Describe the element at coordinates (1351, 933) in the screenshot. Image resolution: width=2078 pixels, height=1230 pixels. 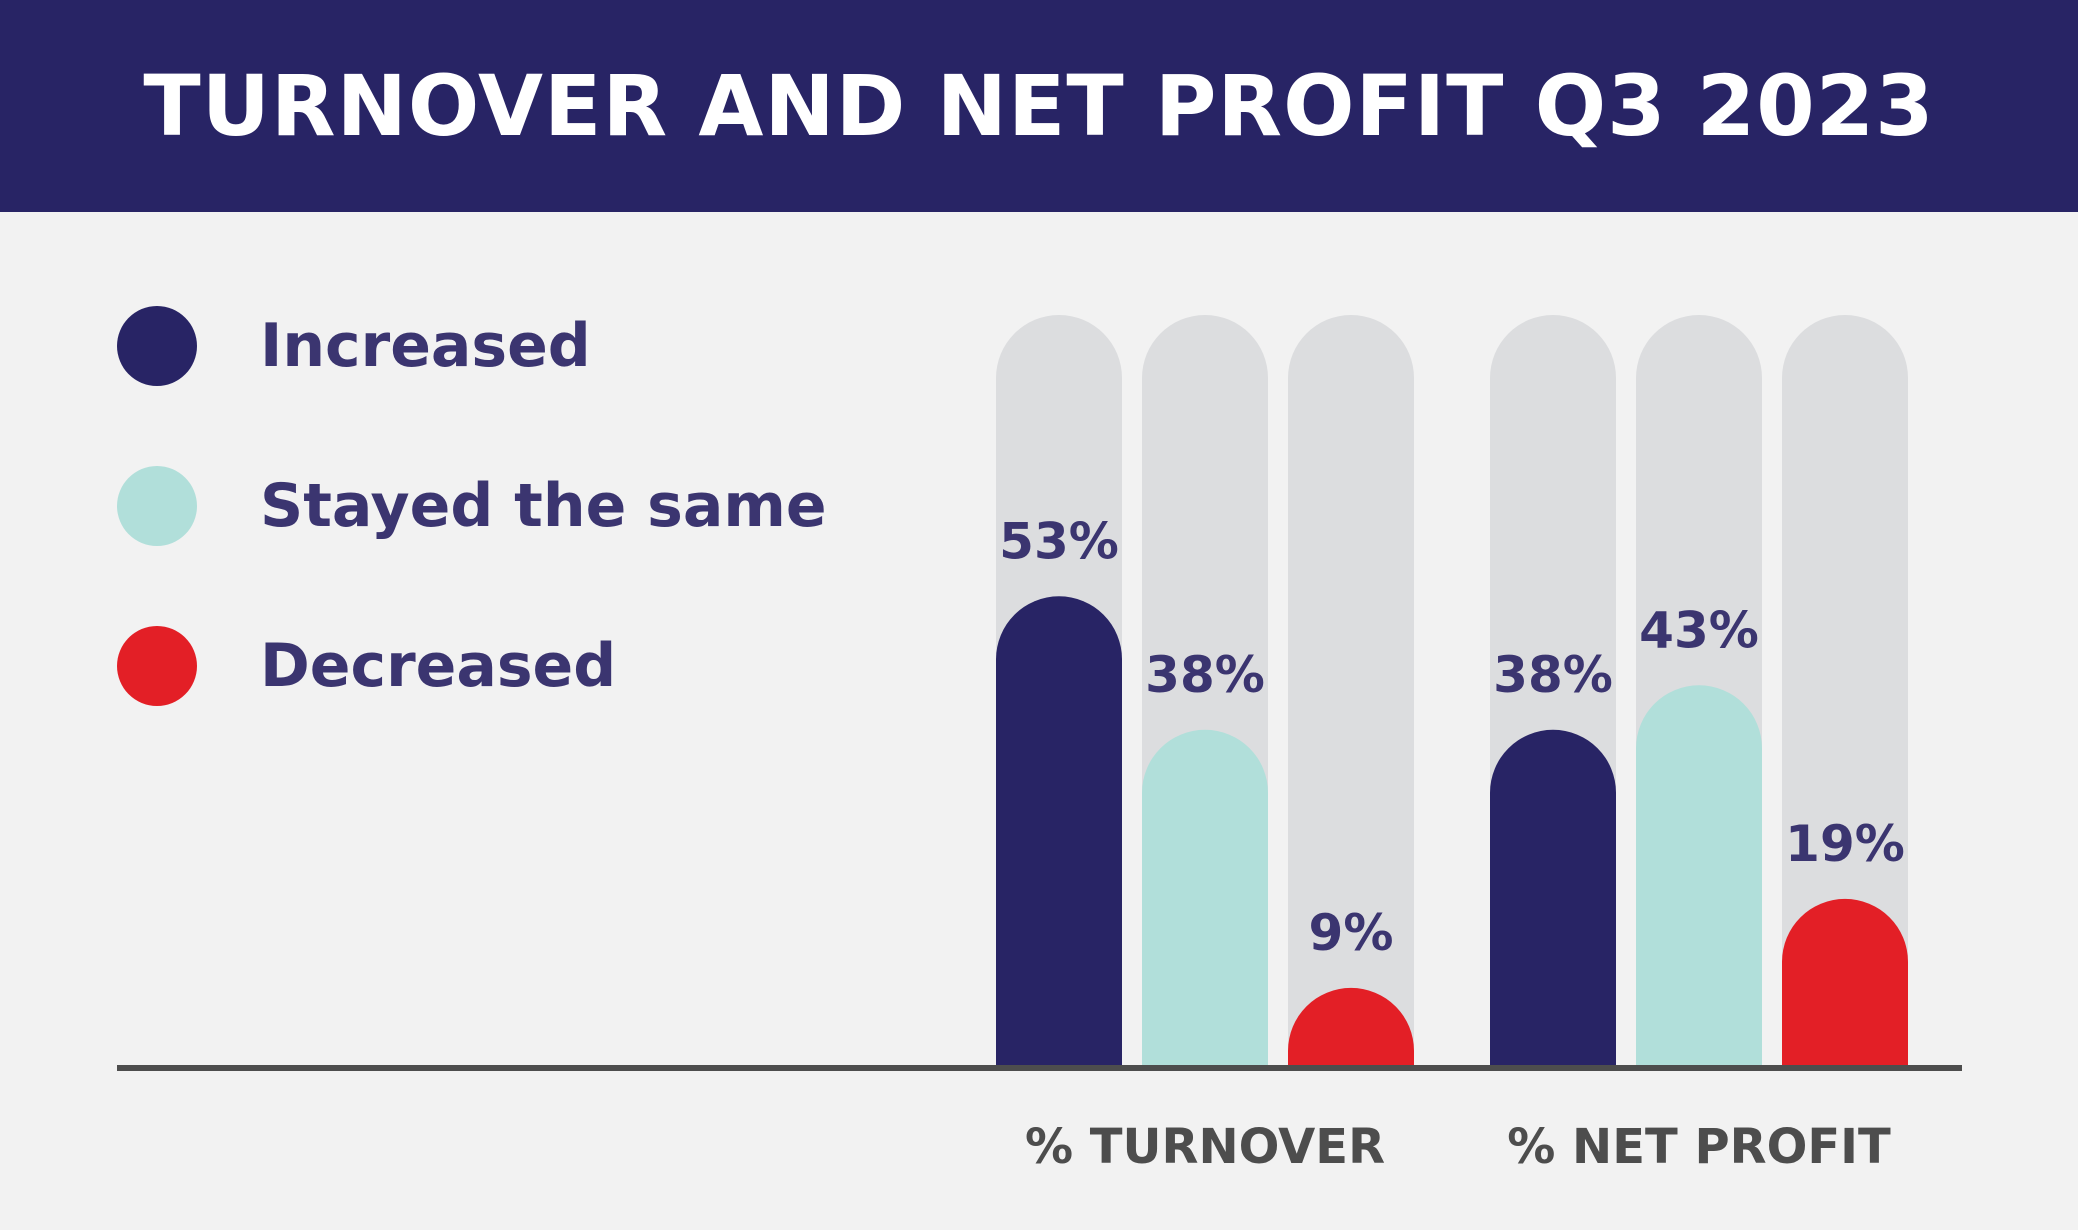
I see `bar-value-label: 9%` at that location.